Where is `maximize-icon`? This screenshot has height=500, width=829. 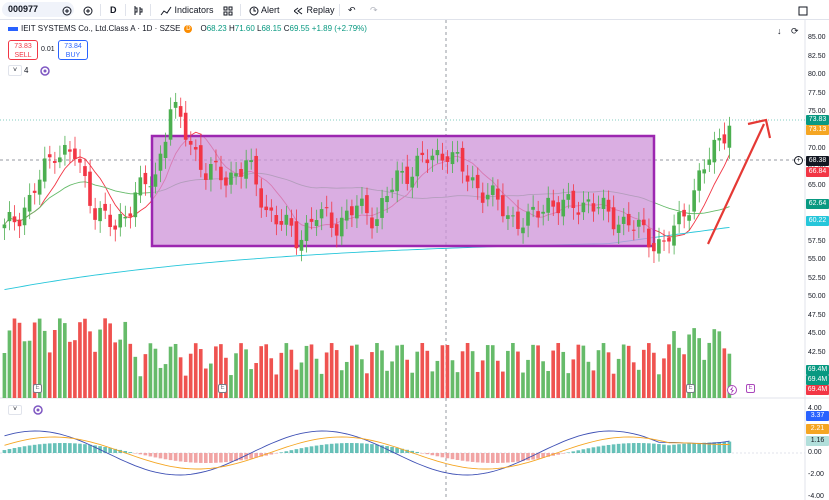
maximize-icon is located at coordinates (803, 10).